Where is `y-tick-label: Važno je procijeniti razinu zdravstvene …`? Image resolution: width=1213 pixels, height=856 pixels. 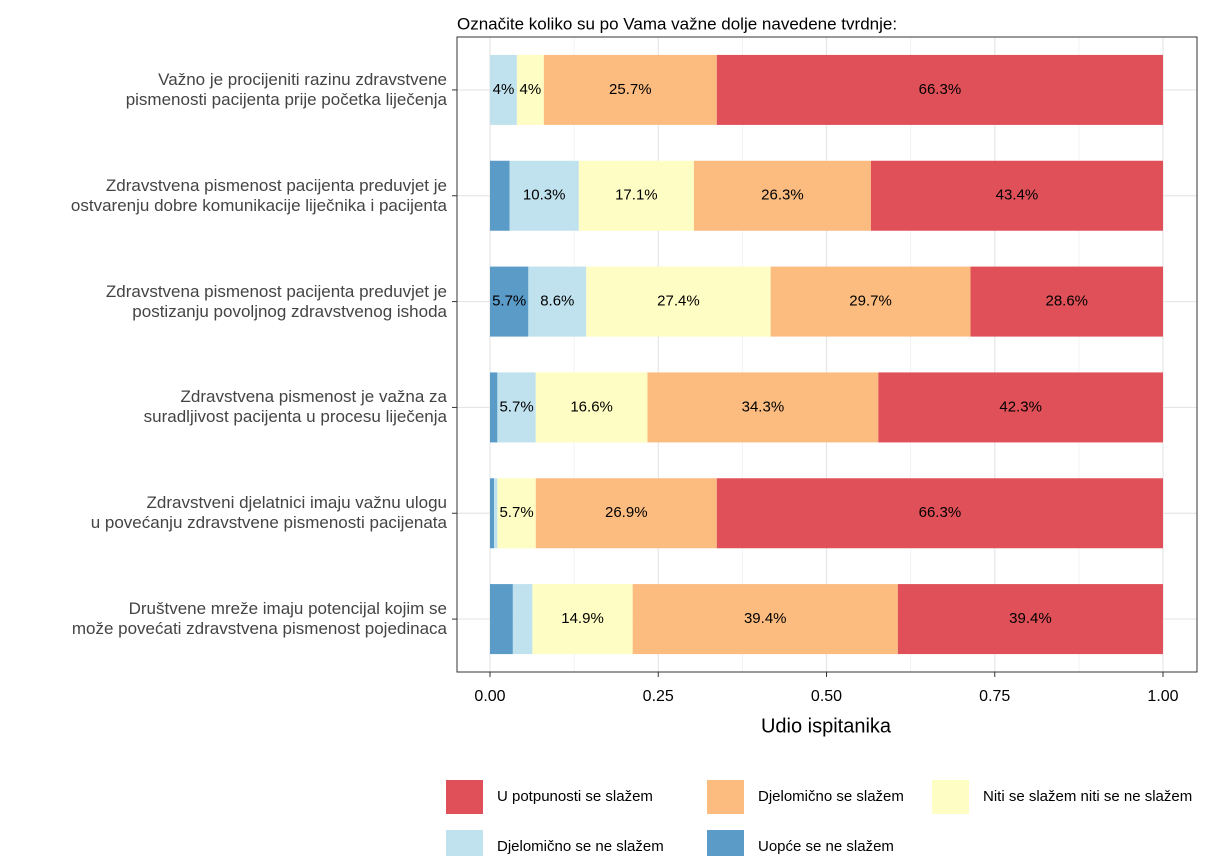
y-tick-label: Važno je procijeniti razinu zdravstvene … is located at coordinates (286, 89).